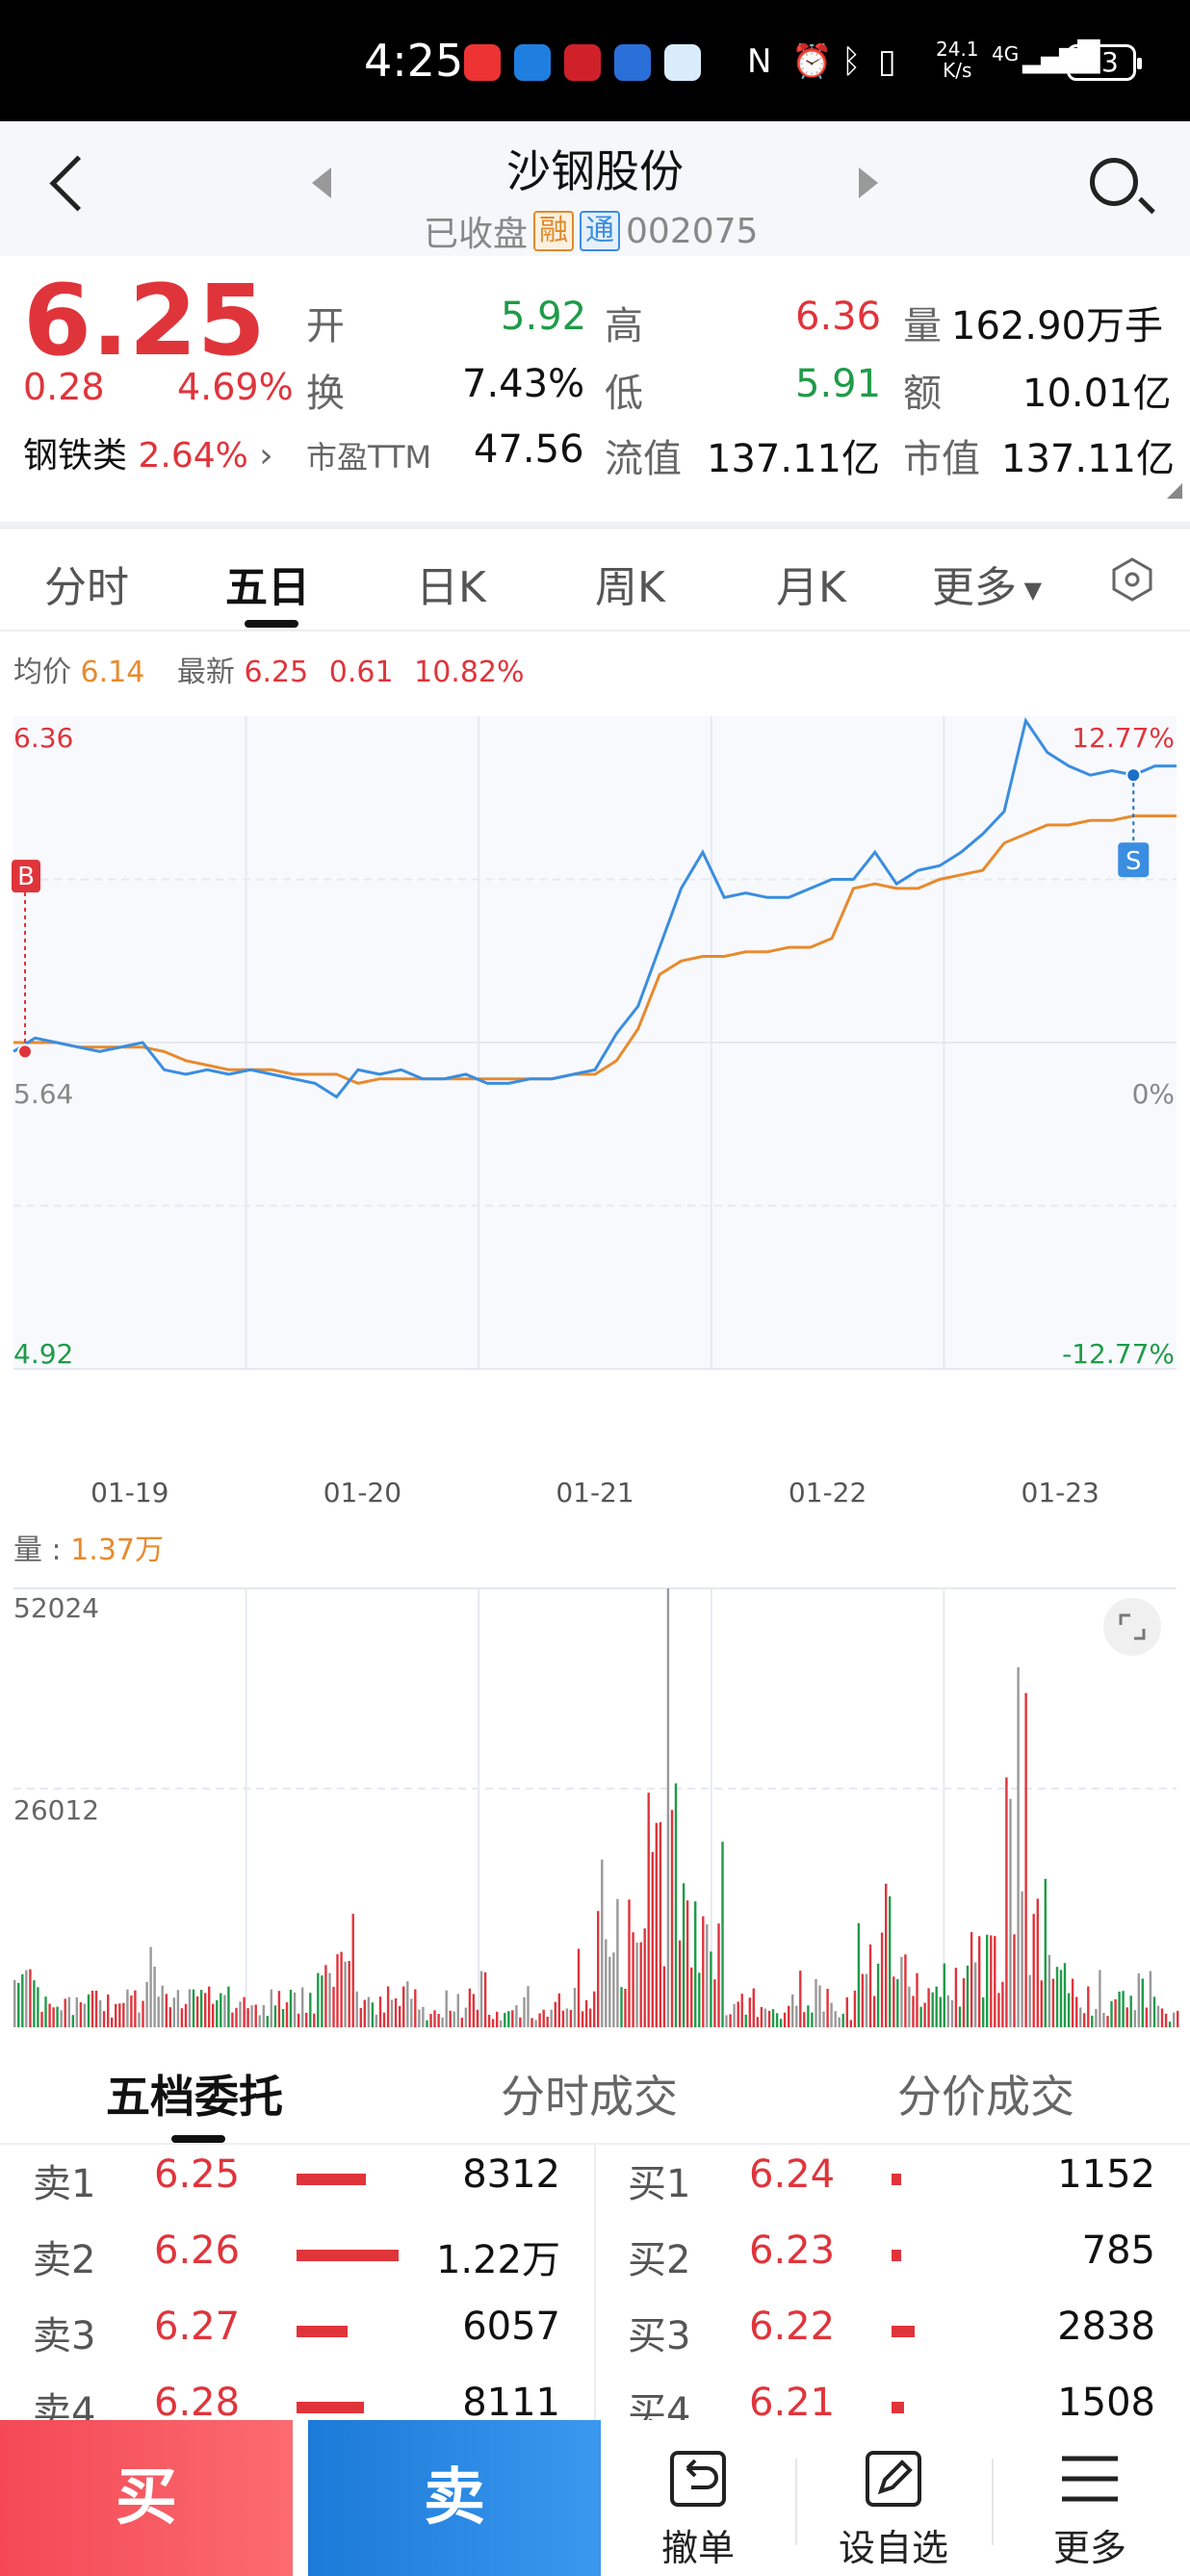 This screenshot has height=2576, width=1190. What do you see at coordinates (483, 63) in the screenshot?
I see `huawei-app-icon` at bounding box center [483, 63].